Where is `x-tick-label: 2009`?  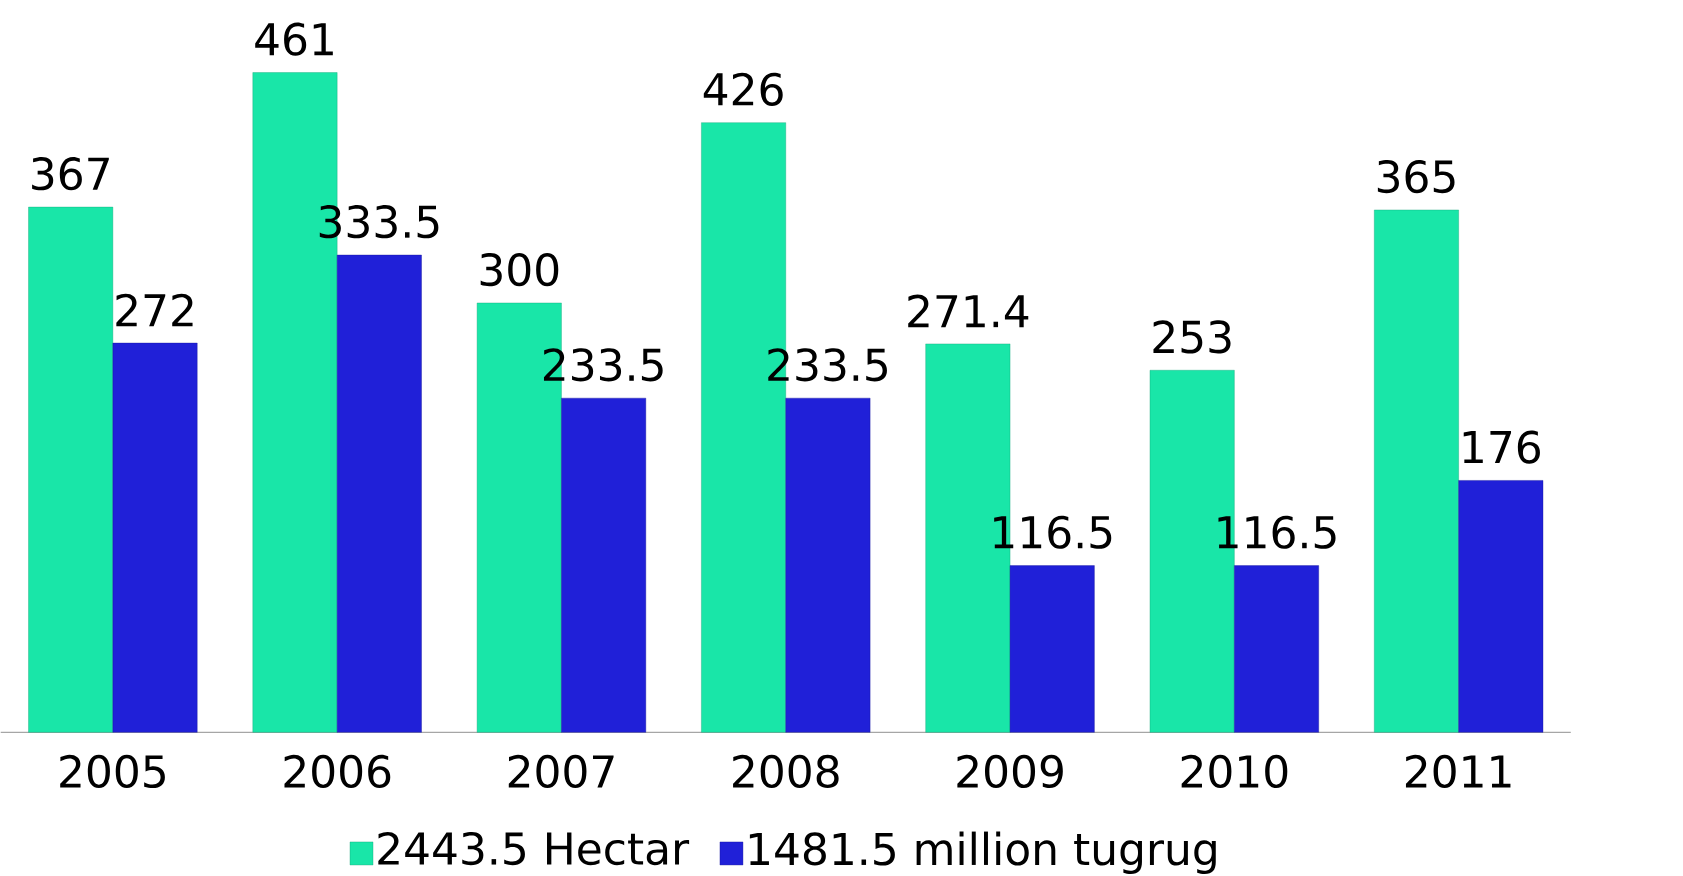 x-tick-label: 2009 is located at coordinates (1010, 771).